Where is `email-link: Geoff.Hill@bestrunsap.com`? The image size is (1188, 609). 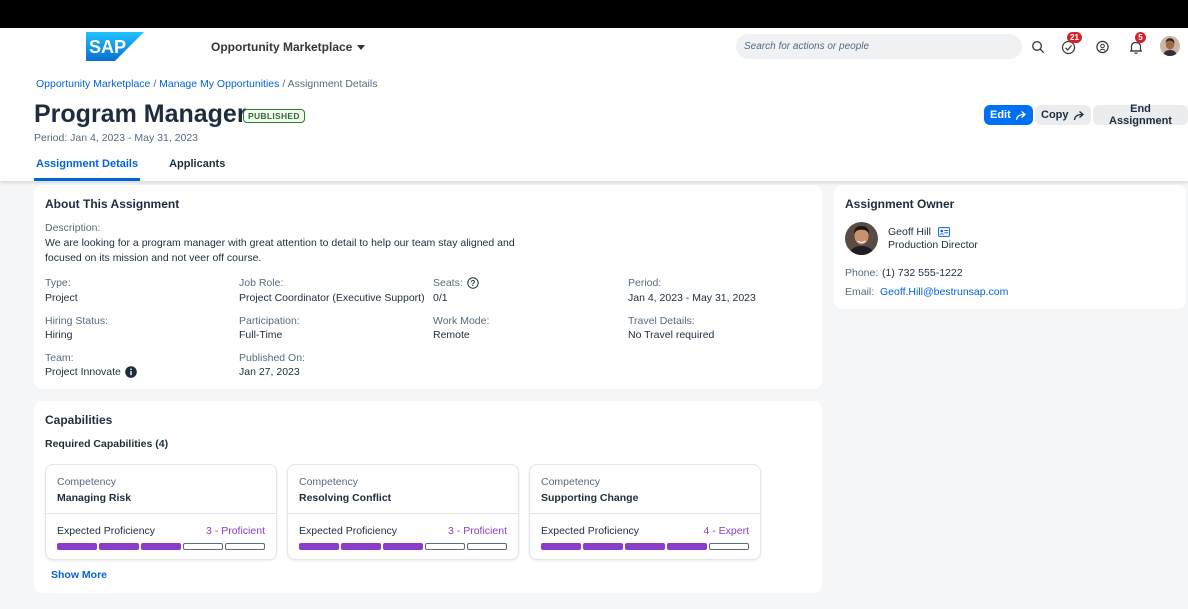 email-link: Geoff.Hill@bestrunsap.com is located at coordinates (944, 292).